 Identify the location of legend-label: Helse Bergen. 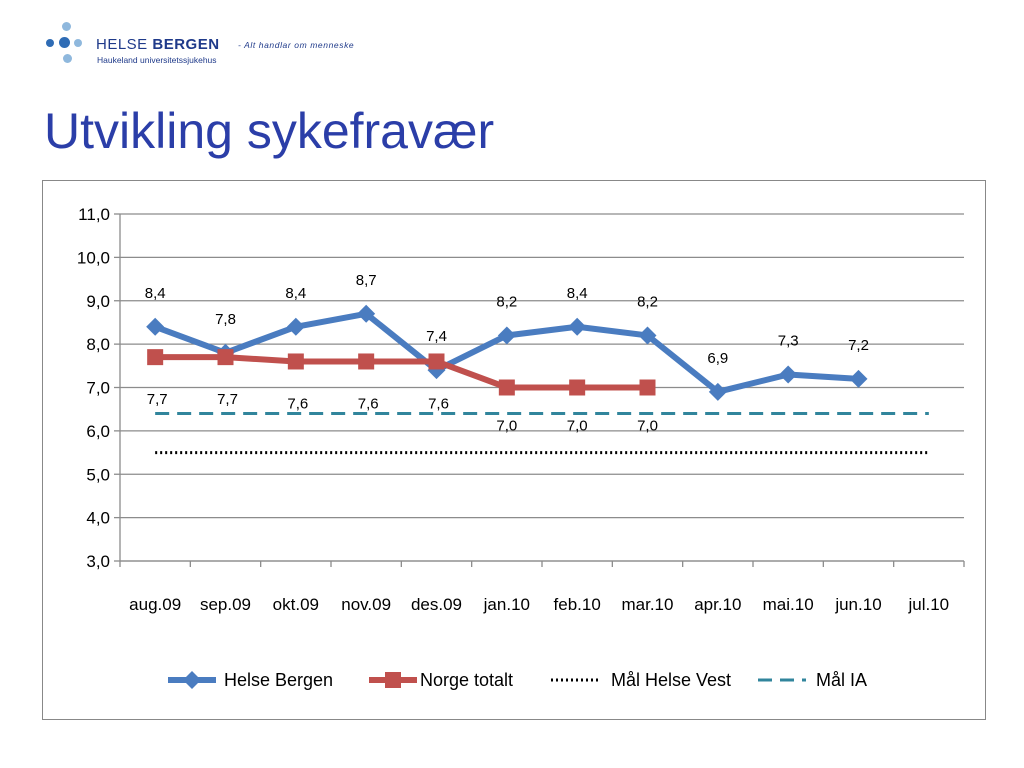
(278, 680).